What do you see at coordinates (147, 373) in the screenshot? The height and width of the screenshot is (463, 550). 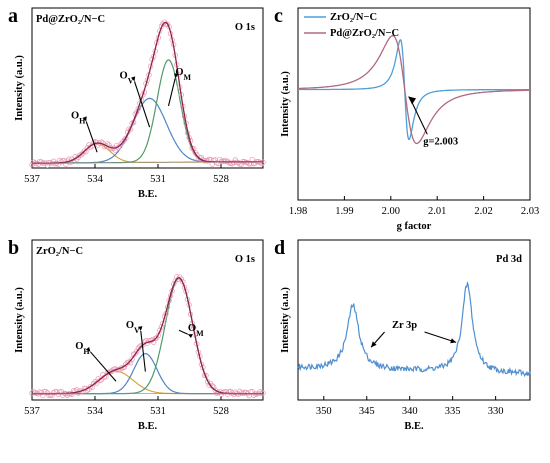 I see `peak-o-v` at bounding box center [147, 373].